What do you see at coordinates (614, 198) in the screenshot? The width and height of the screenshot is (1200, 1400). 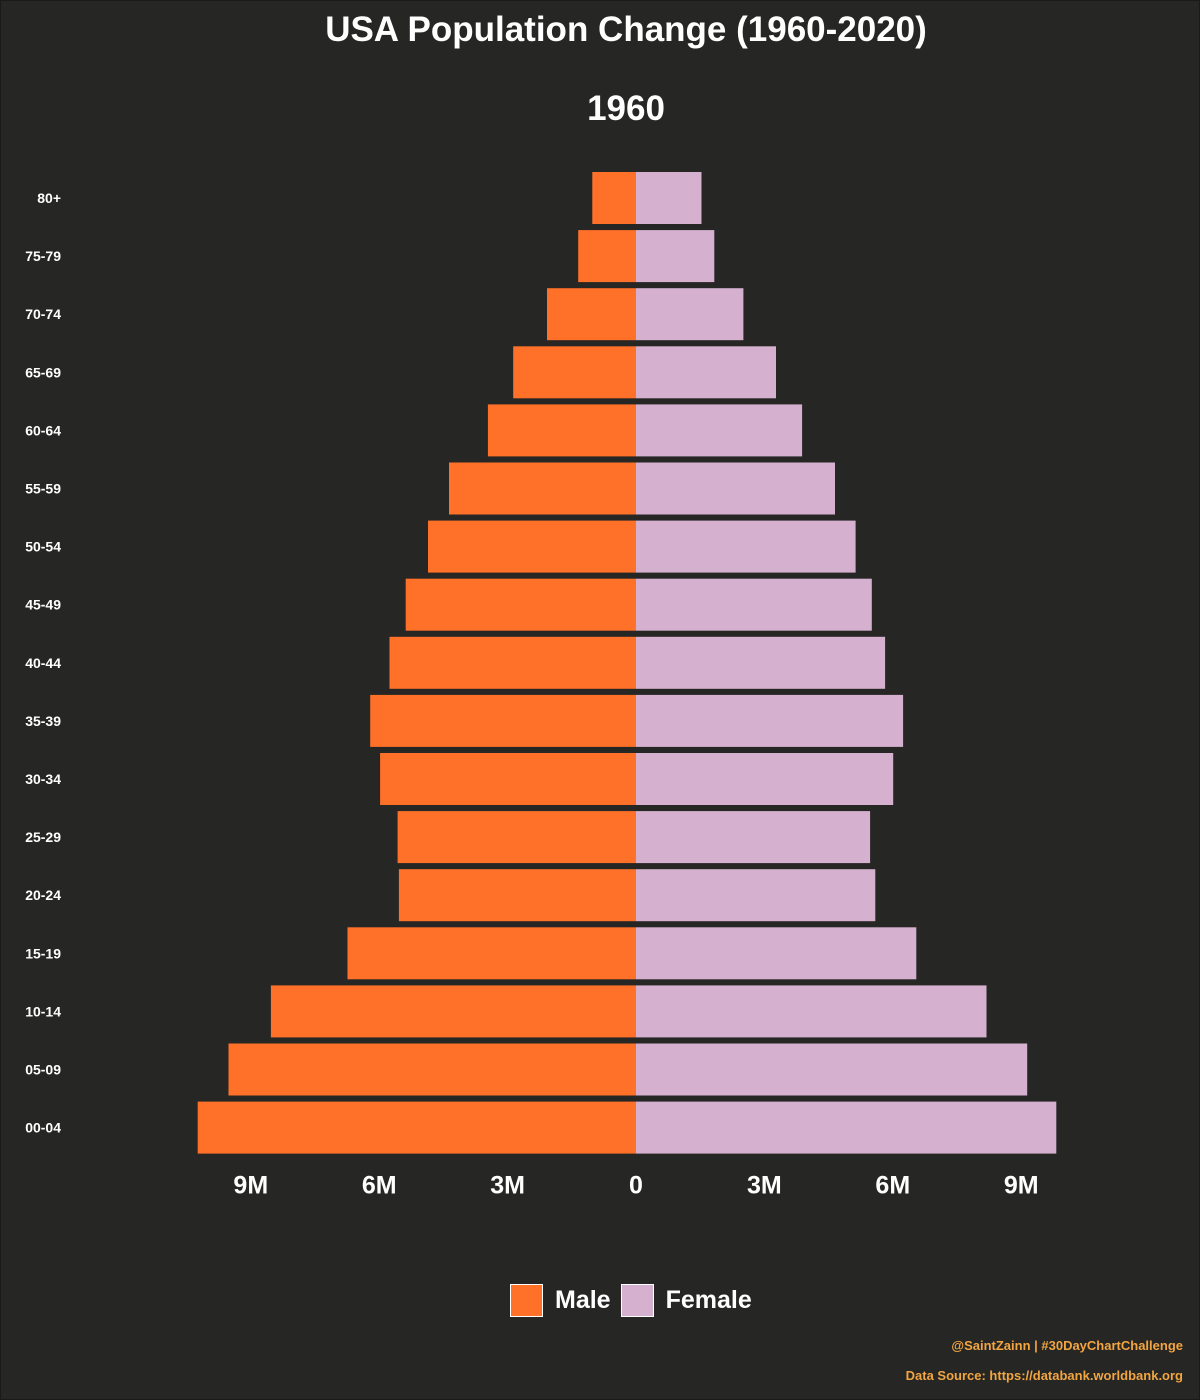 I see `bar-male-80+` at bounding box center [614, 198].